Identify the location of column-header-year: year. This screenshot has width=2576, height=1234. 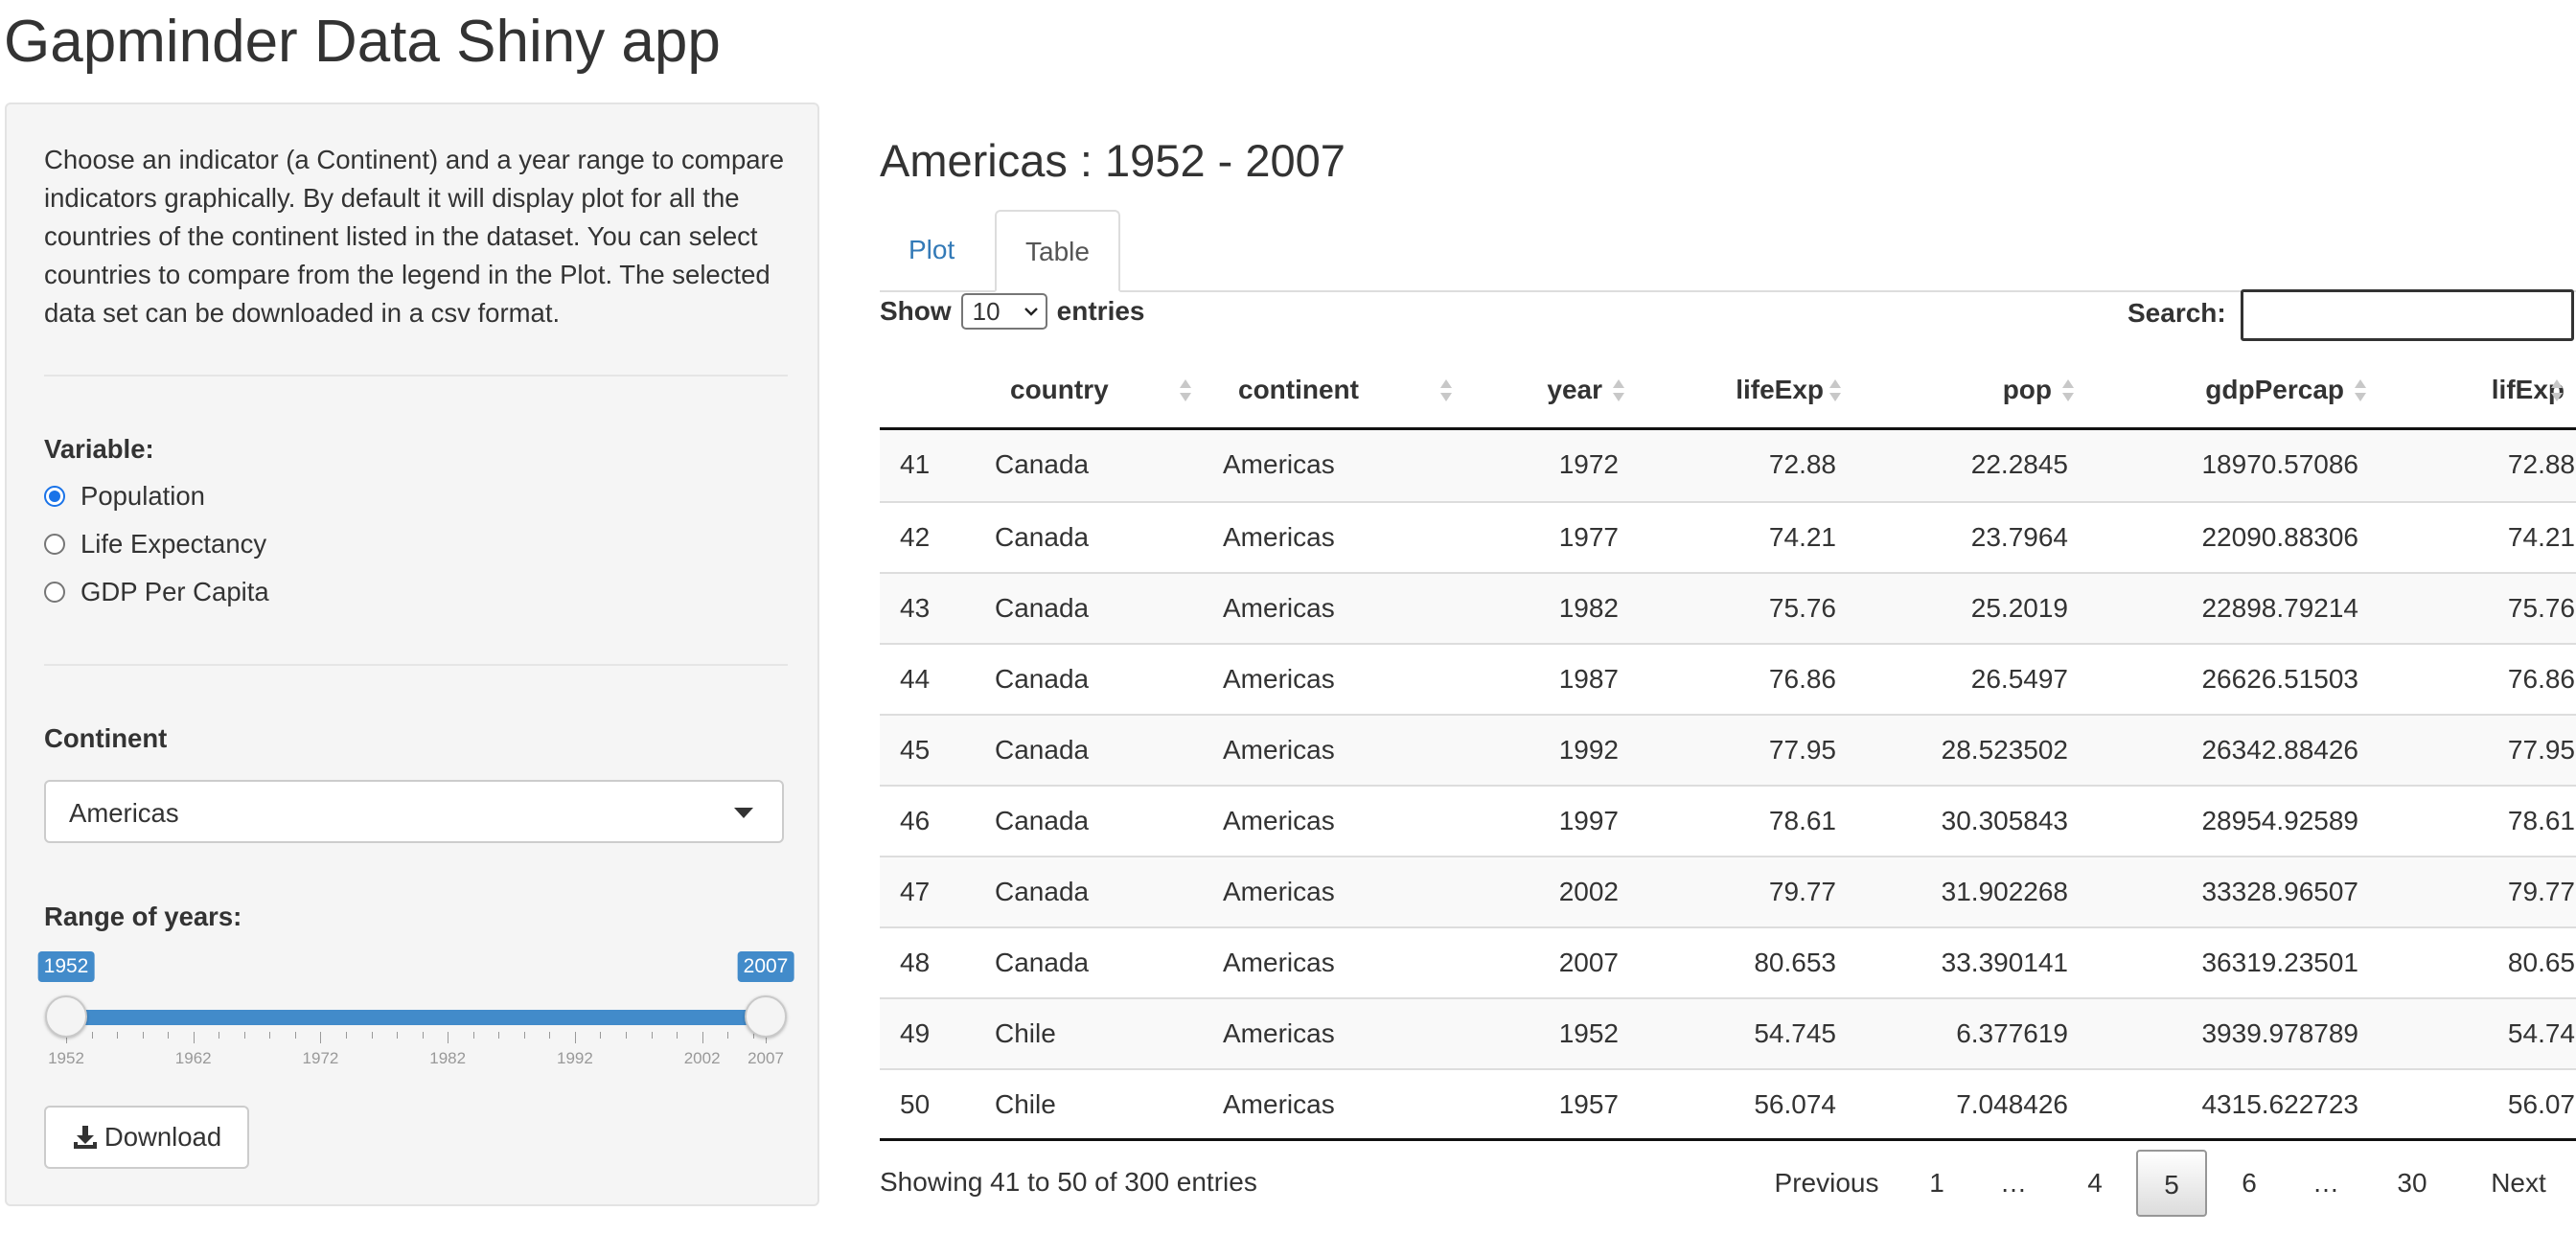
(1575, 390).